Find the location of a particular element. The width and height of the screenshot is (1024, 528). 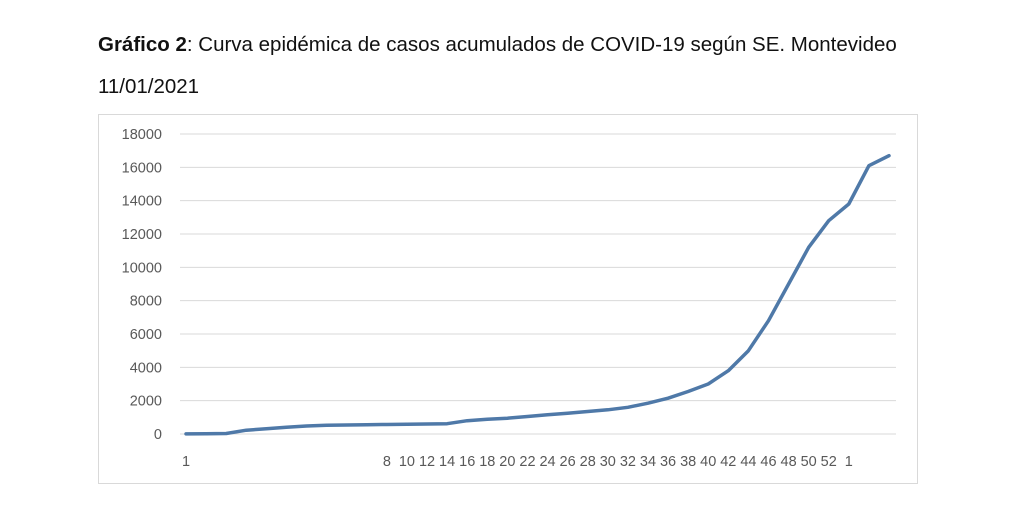

y-tick-label: 10000 is located at coordinates (142, 268).